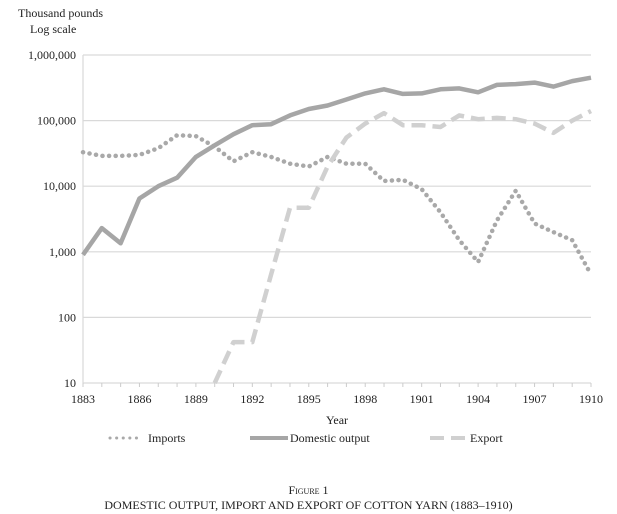 Image resolution: width=617 pixels, height=514 pixels. What do you see at coordinates (167, 438) in the screenshot?
I see `legend-label: Imports` at bounding box center [167, 438].